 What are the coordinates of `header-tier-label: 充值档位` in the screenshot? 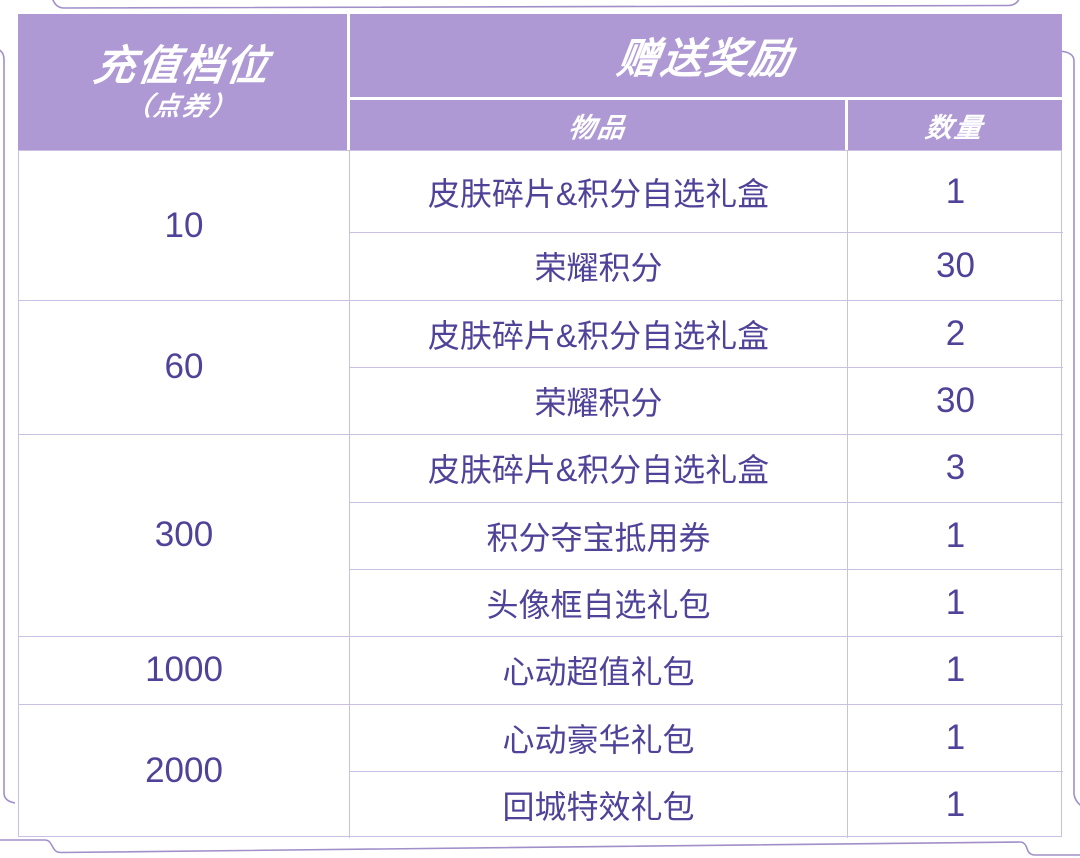 It's located at (182, 66).